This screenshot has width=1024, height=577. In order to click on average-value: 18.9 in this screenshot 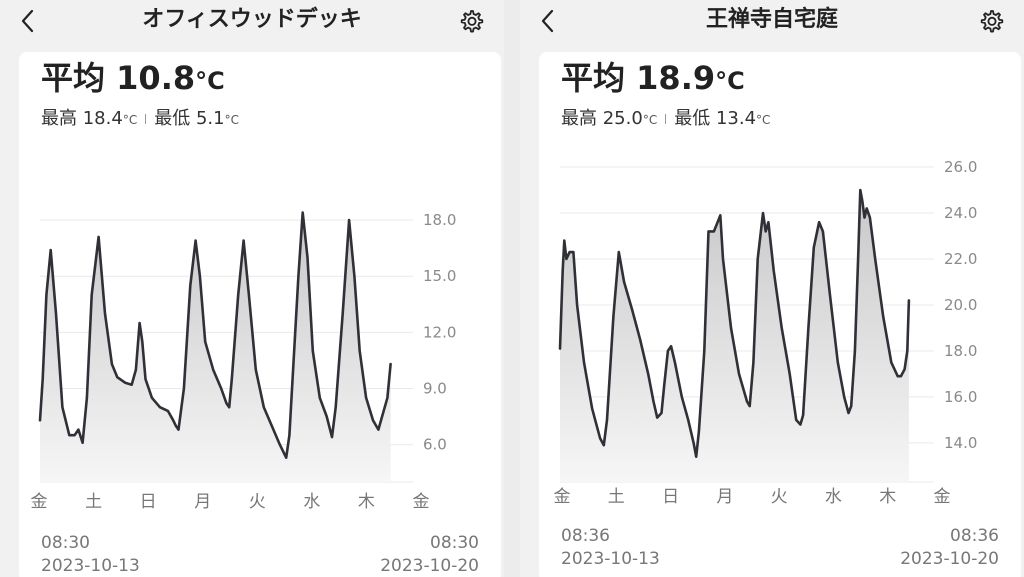, I will do `click(676, 78)`.